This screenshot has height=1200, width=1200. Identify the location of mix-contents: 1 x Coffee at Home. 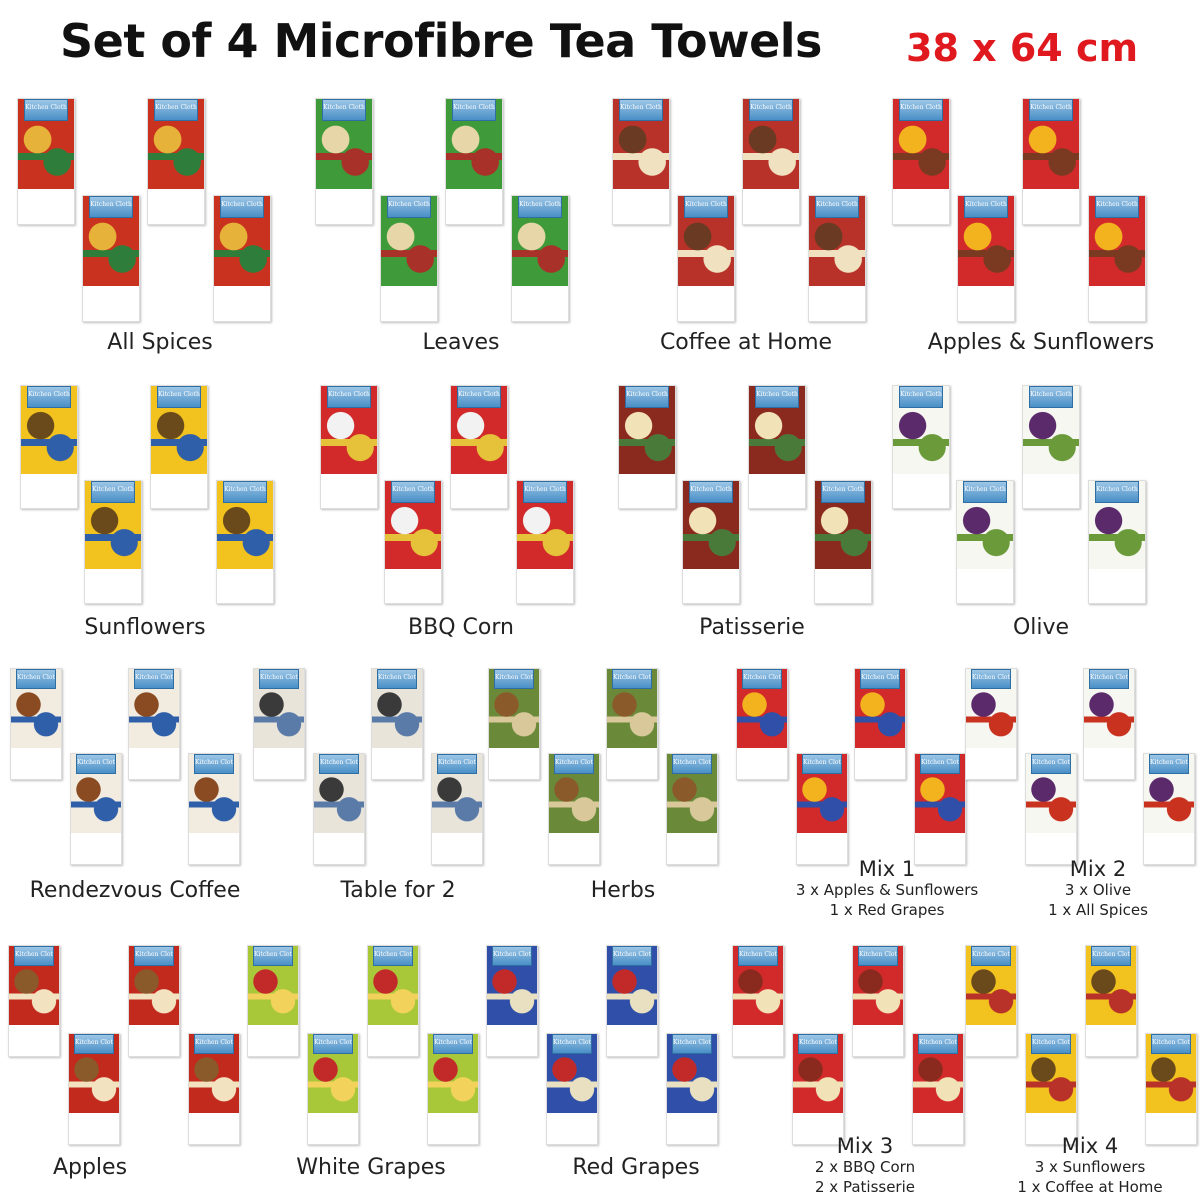
(1090, 1187).